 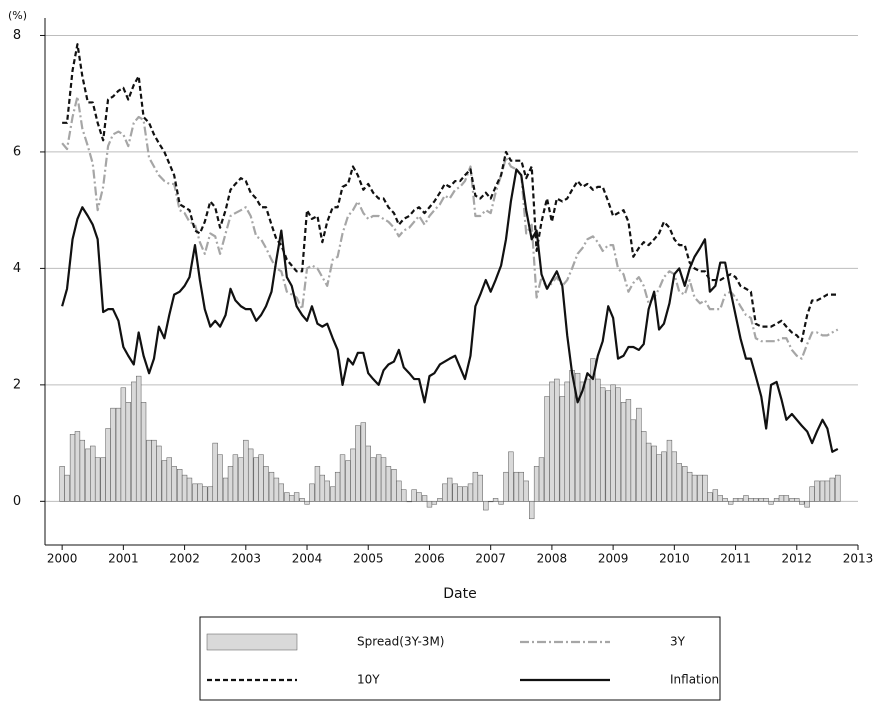 I want to click on legend-label: Inflation, so click(x=694, y=680).